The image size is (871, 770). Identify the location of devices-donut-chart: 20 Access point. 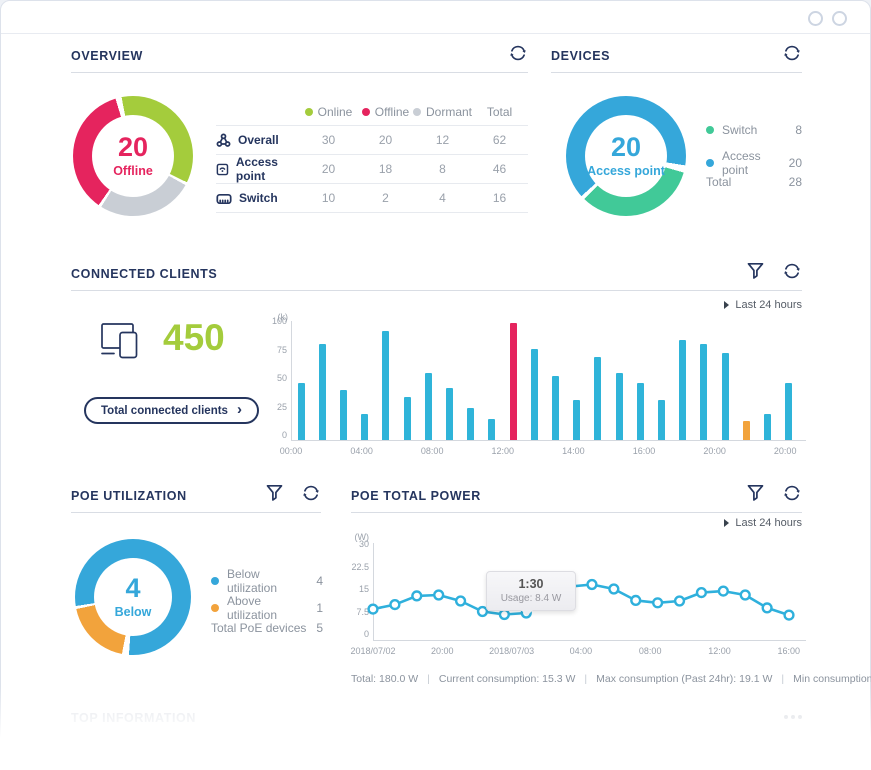
(626, 156).